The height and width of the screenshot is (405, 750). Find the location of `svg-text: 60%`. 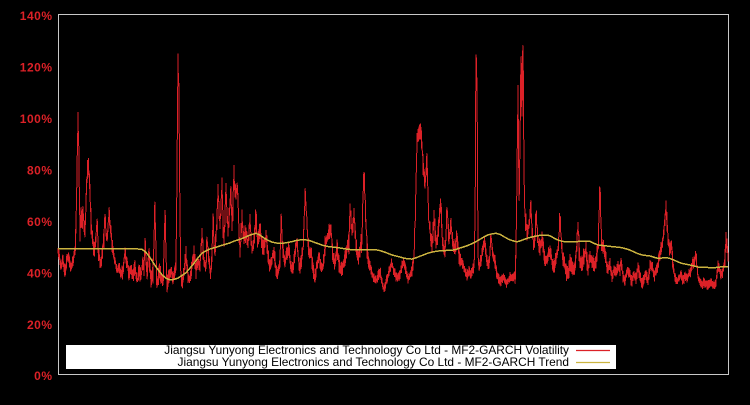

svg-text: 60% is located at coordinates (40, 222).